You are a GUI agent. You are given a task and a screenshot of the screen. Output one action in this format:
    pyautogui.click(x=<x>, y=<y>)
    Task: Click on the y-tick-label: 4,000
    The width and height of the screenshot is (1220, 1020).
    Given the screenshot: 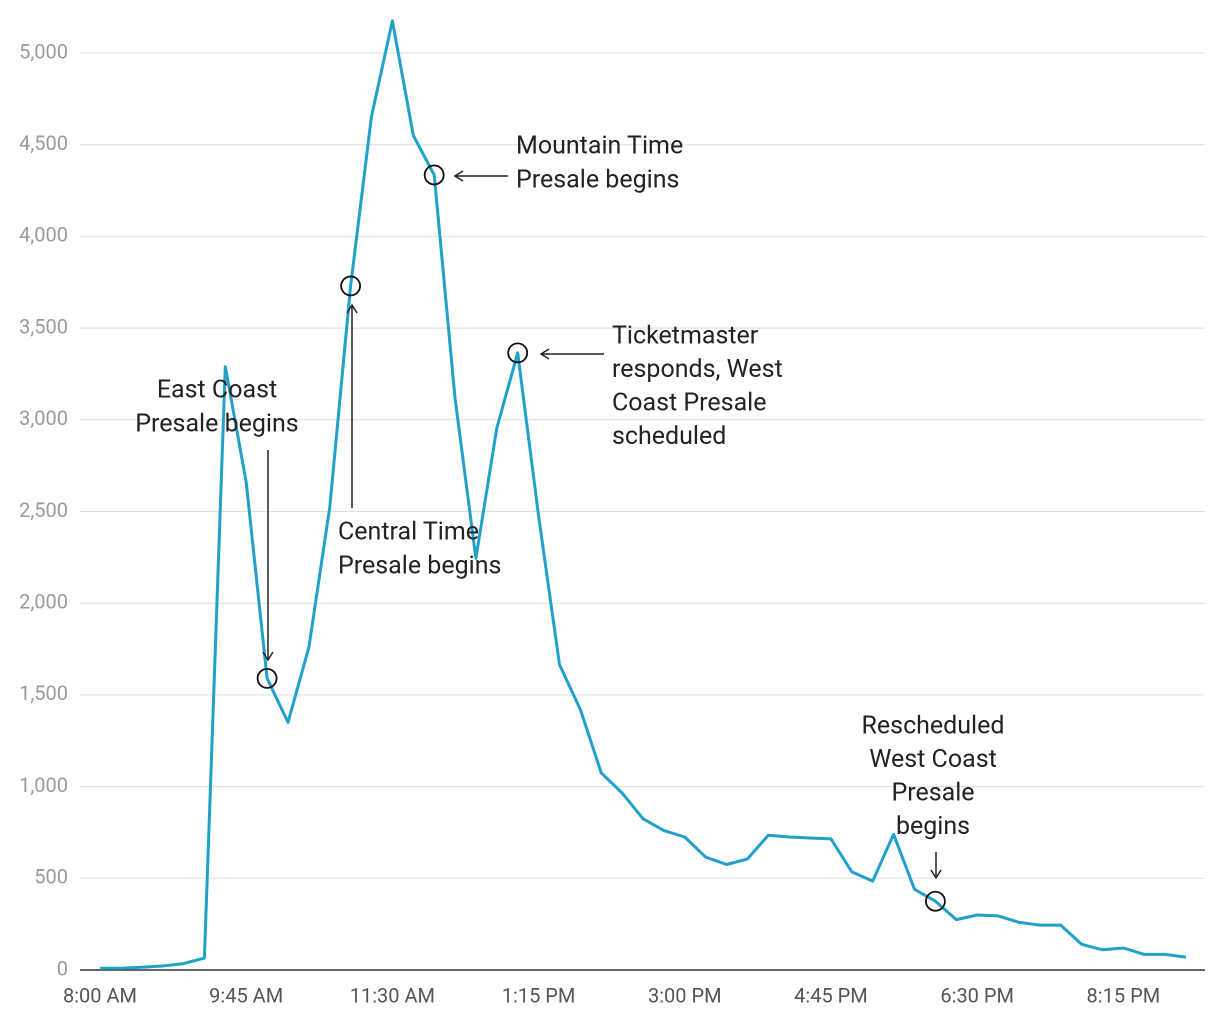 What is the action you would take?
    pyautogui.click(x=43, y=235)
    